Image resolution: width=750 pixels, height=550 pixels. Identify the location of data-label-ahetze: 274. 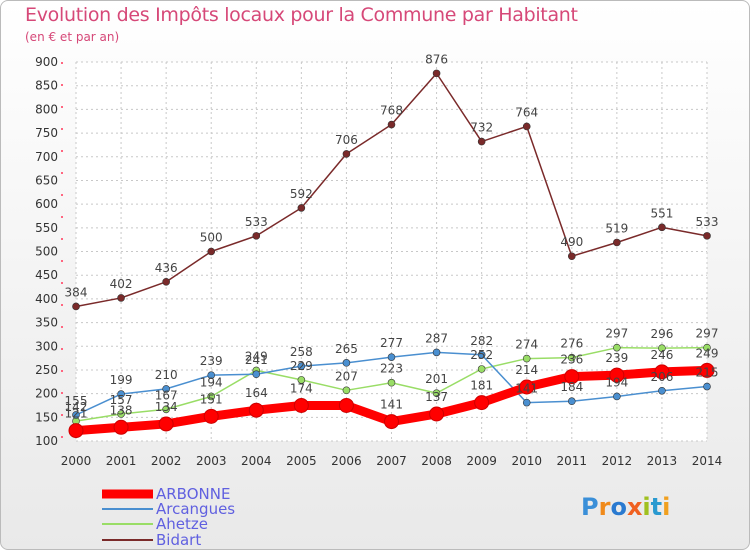
(526, 345).